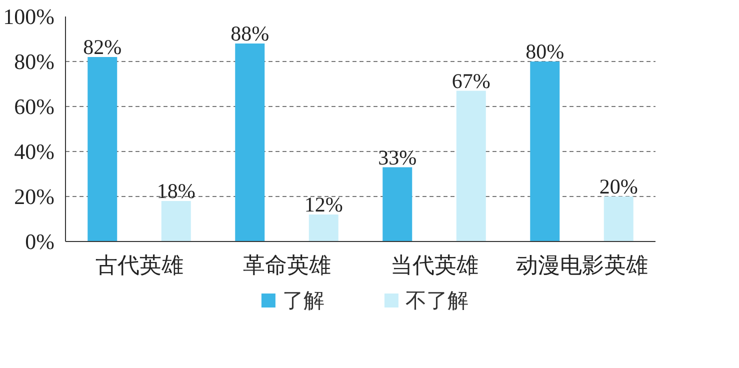 The image size is (739, 368). I want to click on data-label: 12%, so click(323, 204).